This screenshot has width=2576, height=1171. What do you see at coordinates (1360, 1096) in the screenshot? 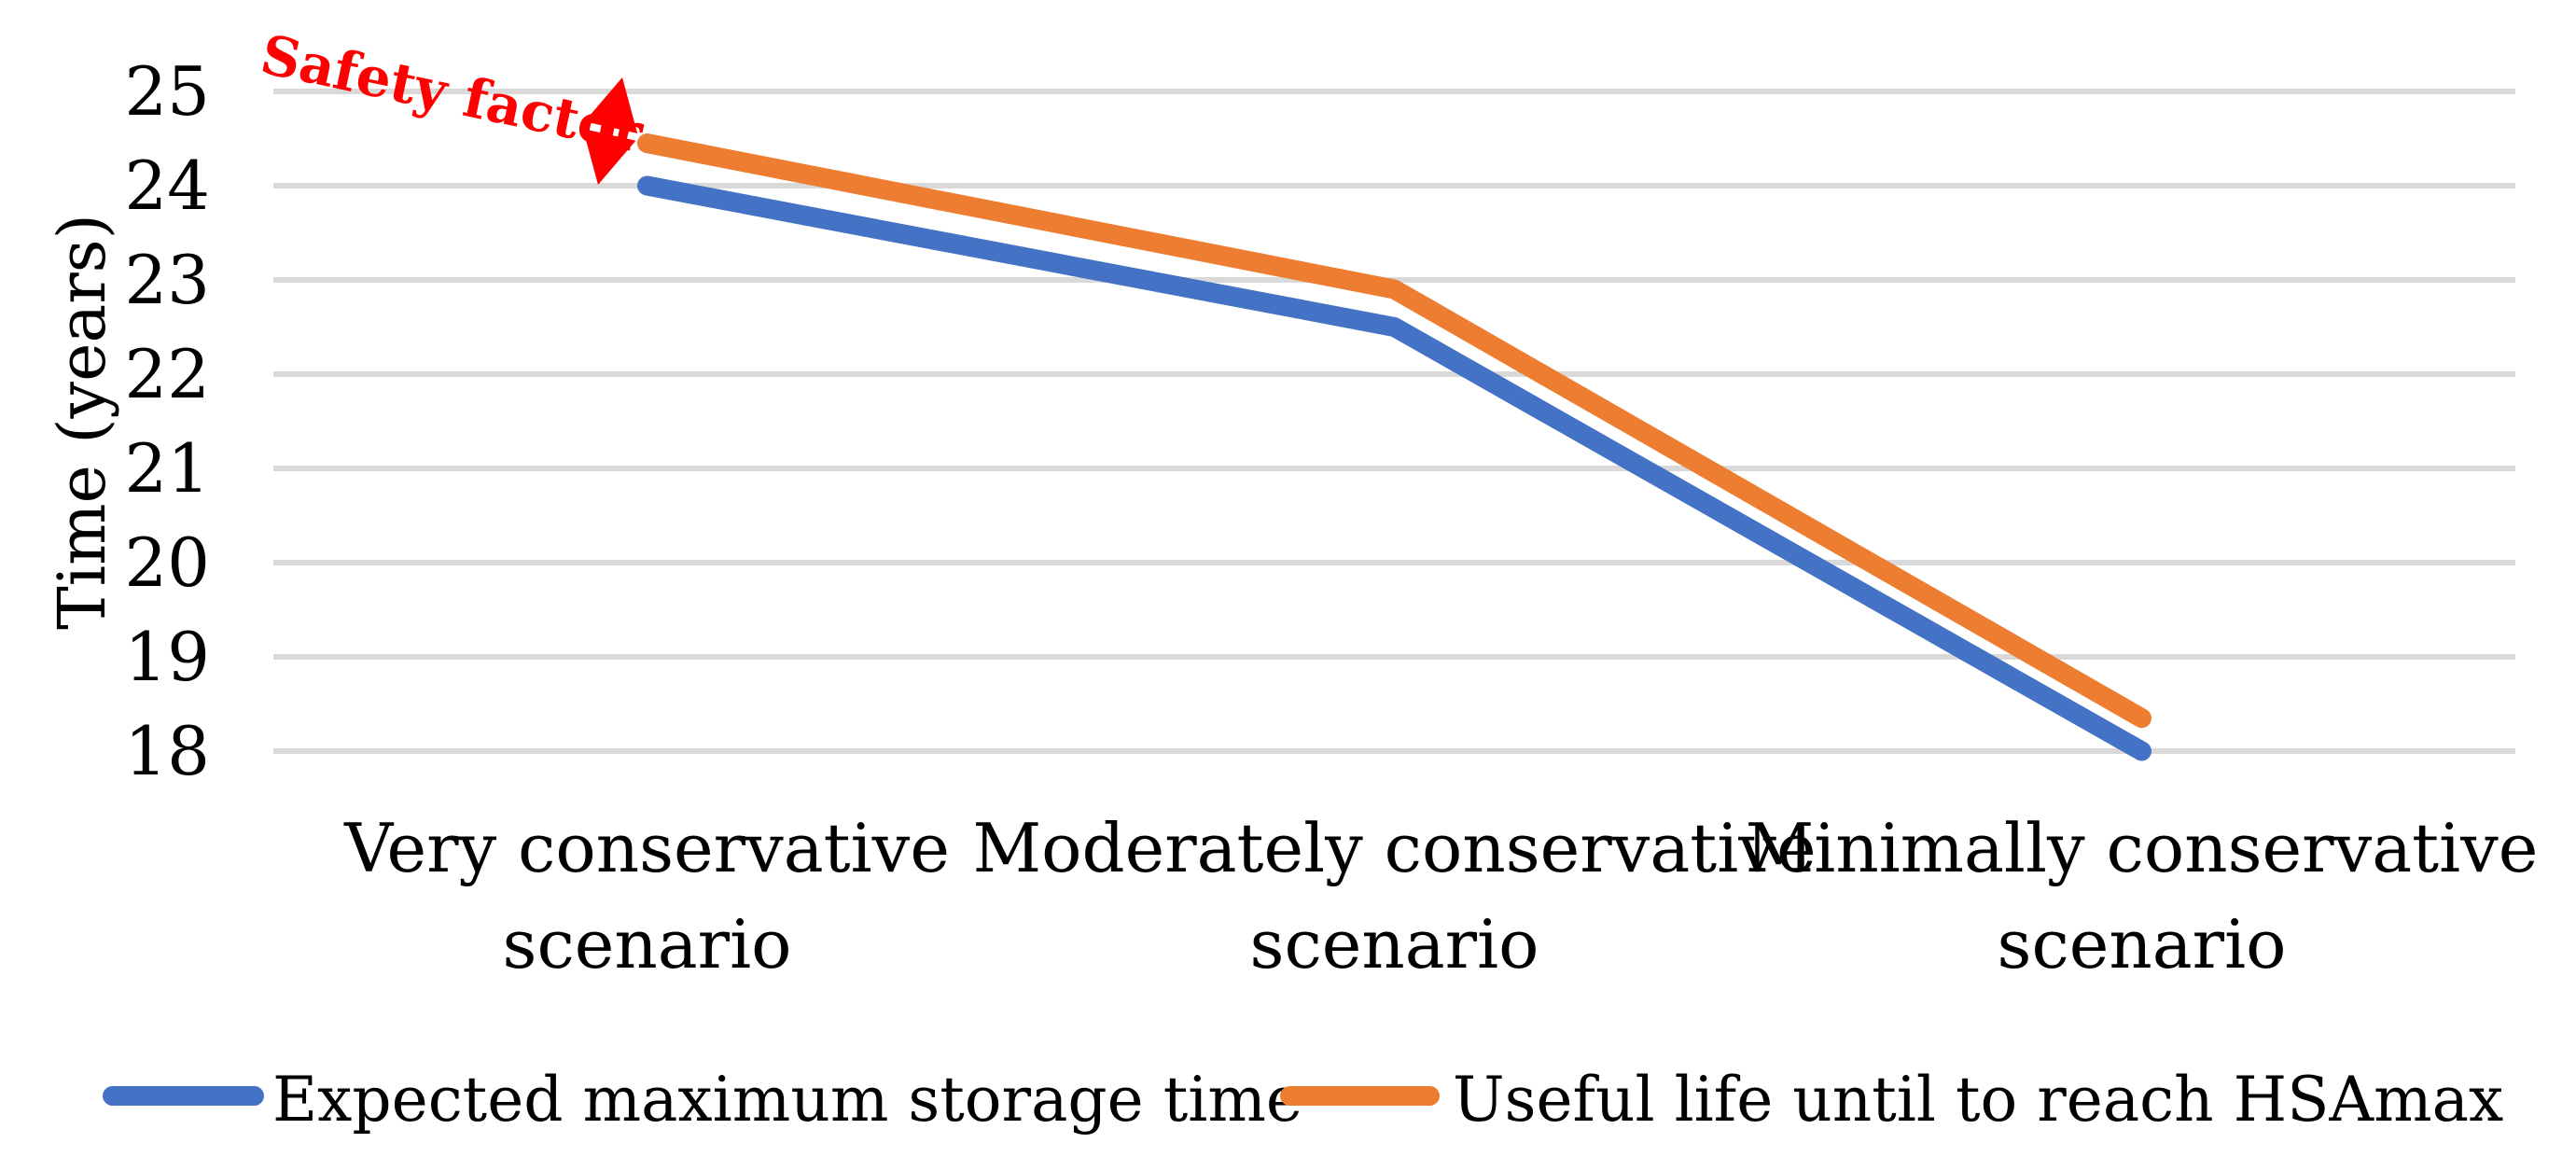
I see `legend-swatch-useful-life` at bounding box center [1360, 1096].